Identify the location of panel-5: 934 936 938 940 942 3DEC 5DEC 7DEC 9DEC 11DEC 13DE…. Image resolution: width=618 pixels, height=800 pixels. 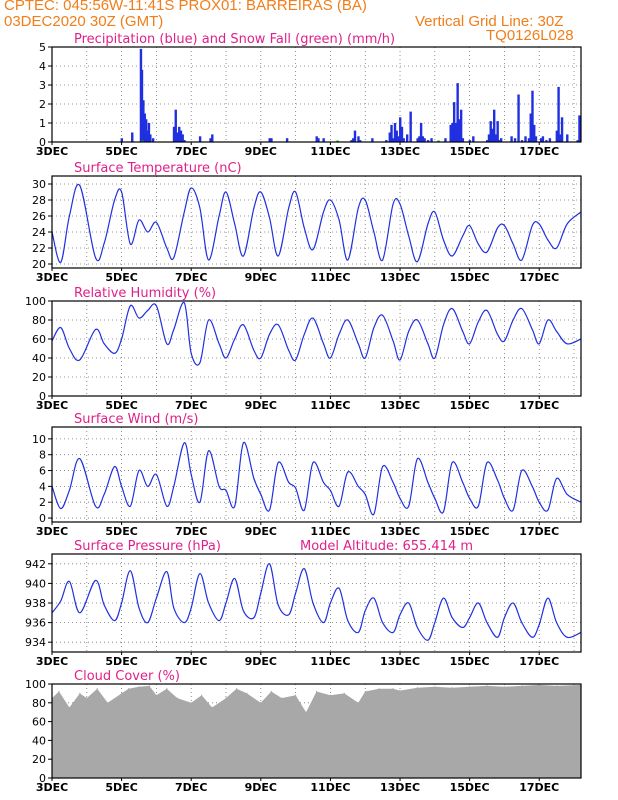
(303, 603).